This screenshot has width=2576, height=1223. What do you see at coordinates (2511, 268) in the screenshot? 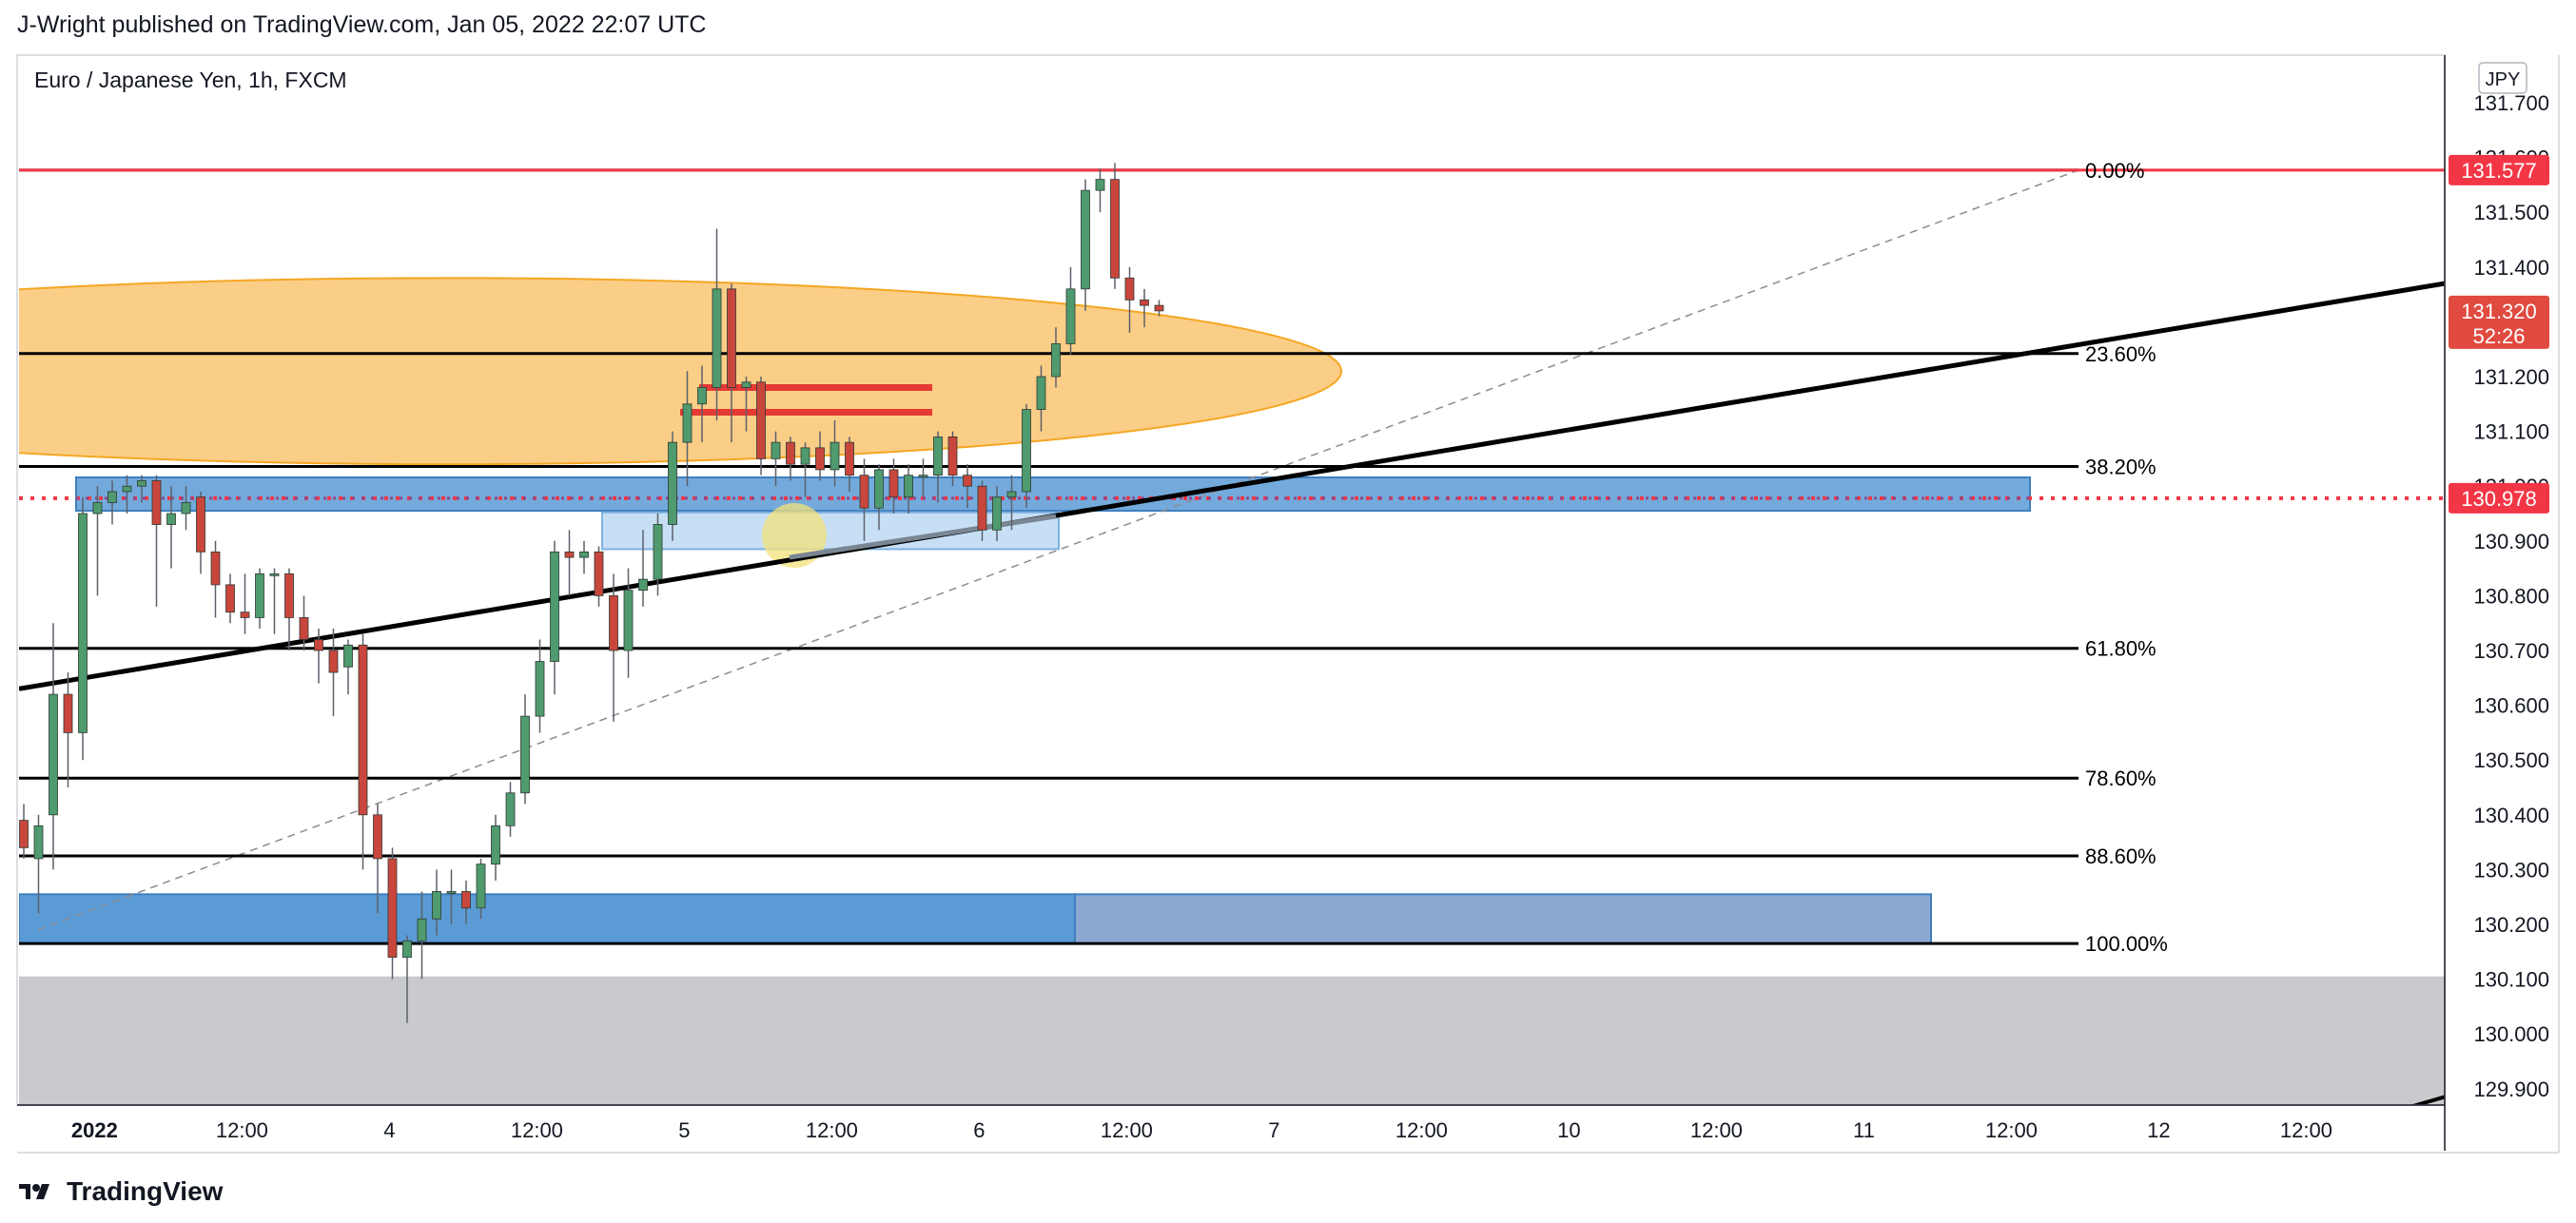
I see `y-tick-label: 131.400` at bounding box center [2511, 268].